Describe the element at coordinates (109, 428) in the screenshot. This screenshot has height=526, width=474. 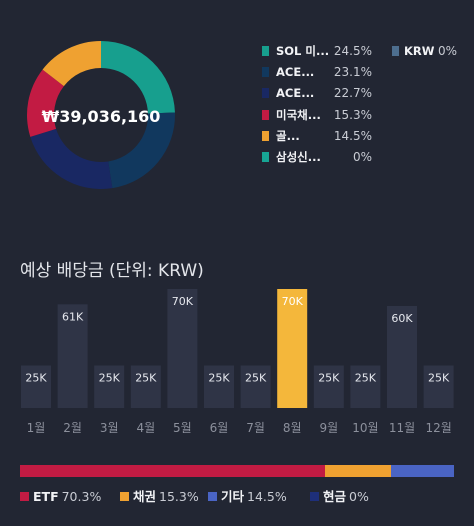
I see `month-tick-label: 3월` at that location.